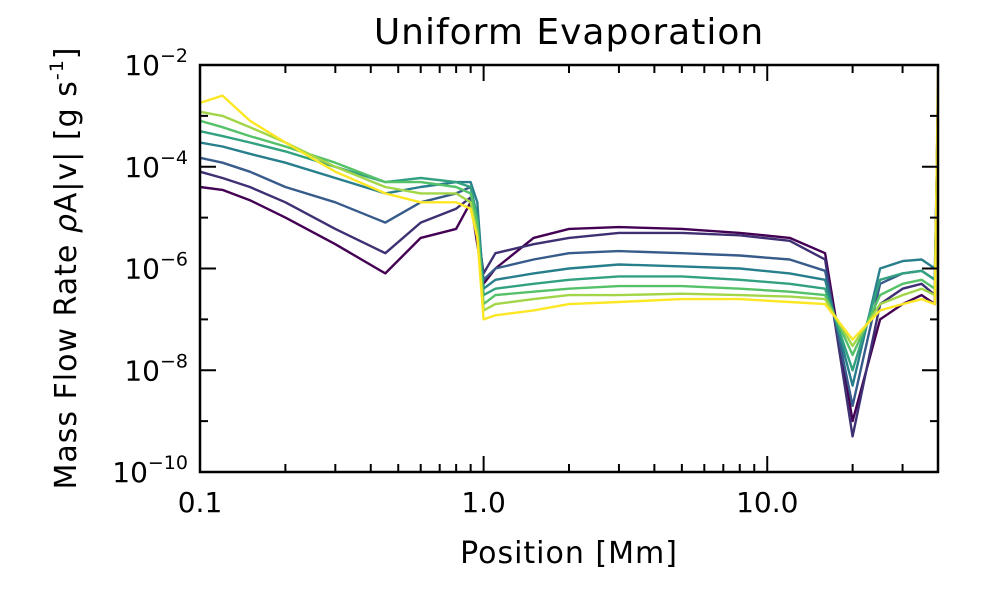  Describe the element at coordinates (569, 32) in the screenshot. I see `chart-title: Uniform Evaporation` at that location.